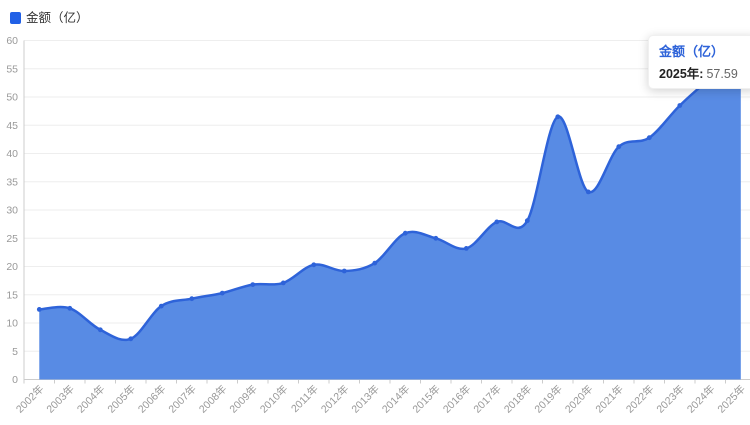 The image size is (750, 425). Describe the element at coordinates (548, 398) in the screenshot. I see `x-axis-label: 2019年` at that location.